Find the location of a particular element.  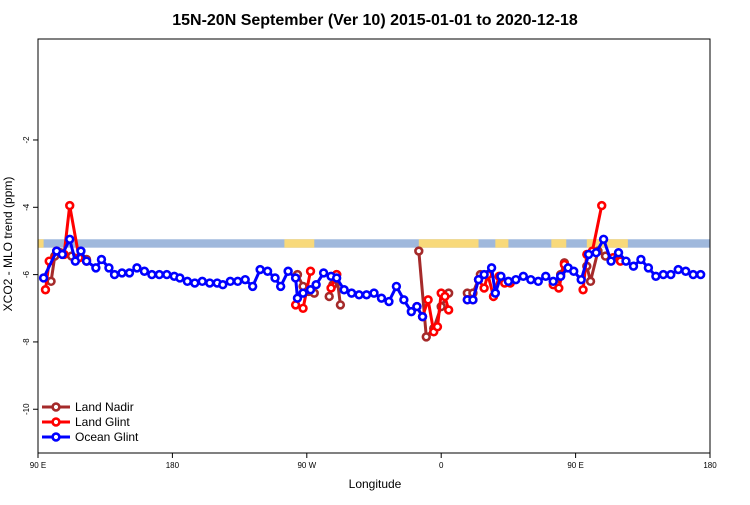

ocean-band is located at coordinates (374, 243).